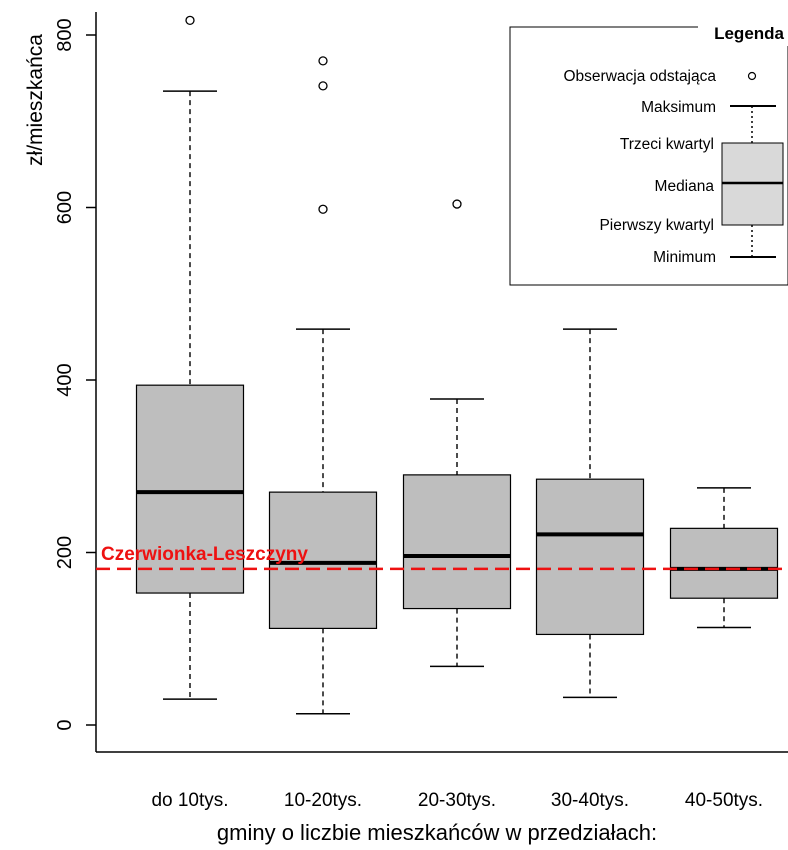 This screenshot has width=788, height=850. Describe the element at coordinates (65, 552) in the screenshot. I see `y-tick-label: 200` at that location.